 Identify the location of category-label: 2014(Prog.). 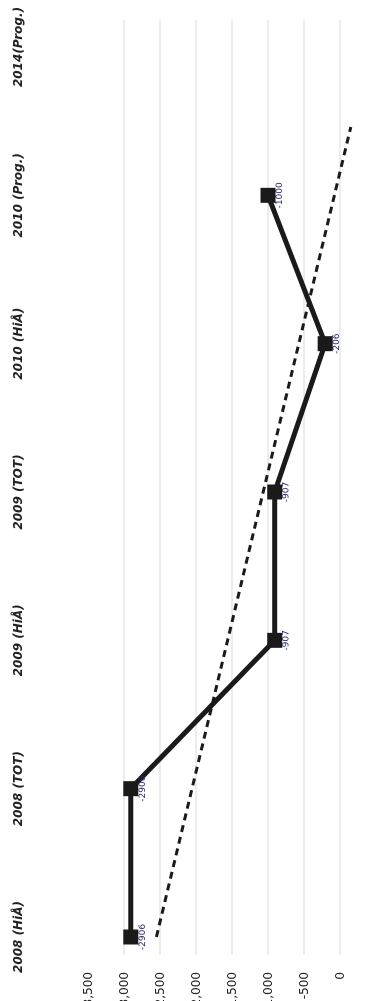
(18, 47).